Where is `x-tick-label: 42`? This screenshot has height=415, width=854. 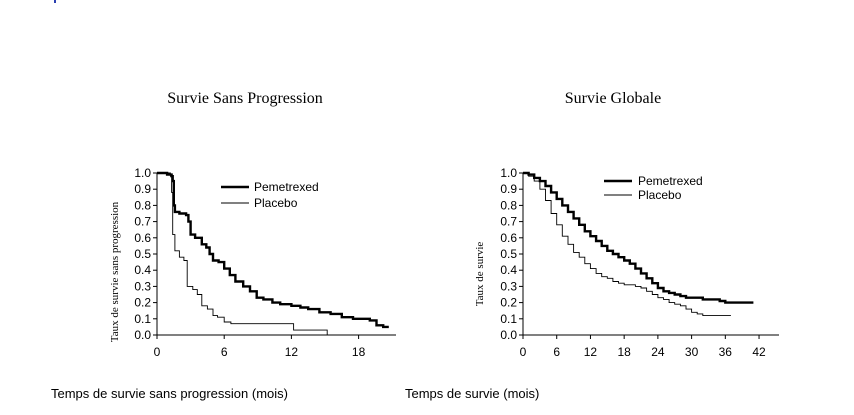
x-tick-label: 42 is located at coordinates (759, 352).